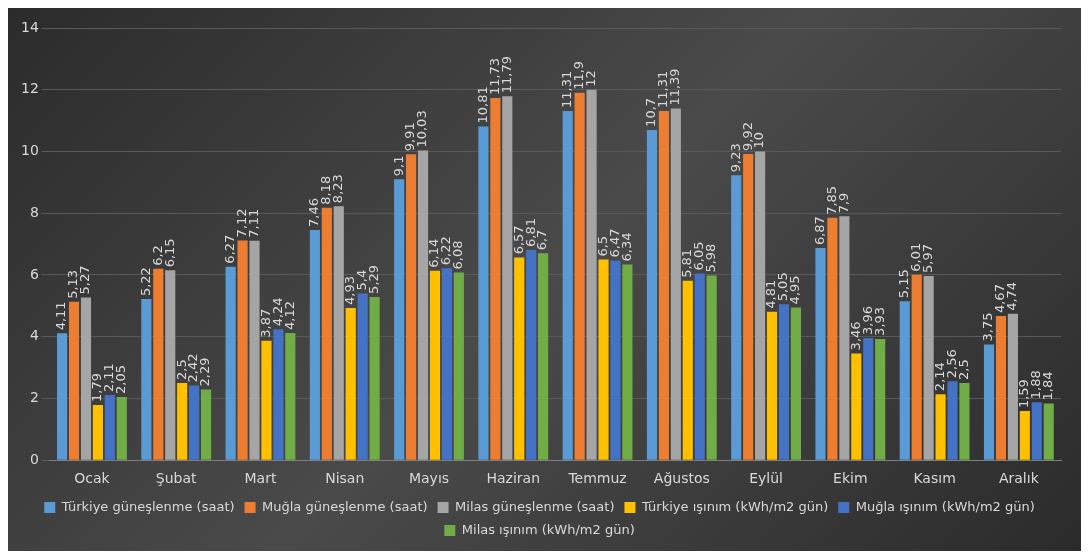 The width and height of the screenshot is (1089, 559). What do you see at coordinates (260, 478) in the screenshot?
I see `x-tick-label: Mart` at bounding box center [260, 478].